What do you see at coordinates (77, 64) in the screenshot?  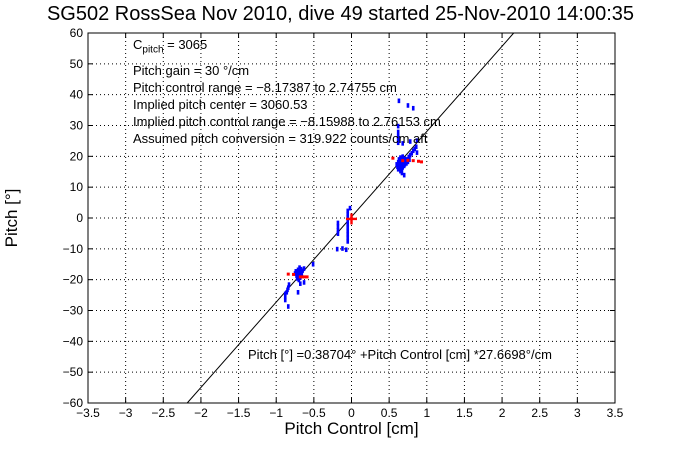 I see `y-tick-label: 50` at bounding box center [77, 64].